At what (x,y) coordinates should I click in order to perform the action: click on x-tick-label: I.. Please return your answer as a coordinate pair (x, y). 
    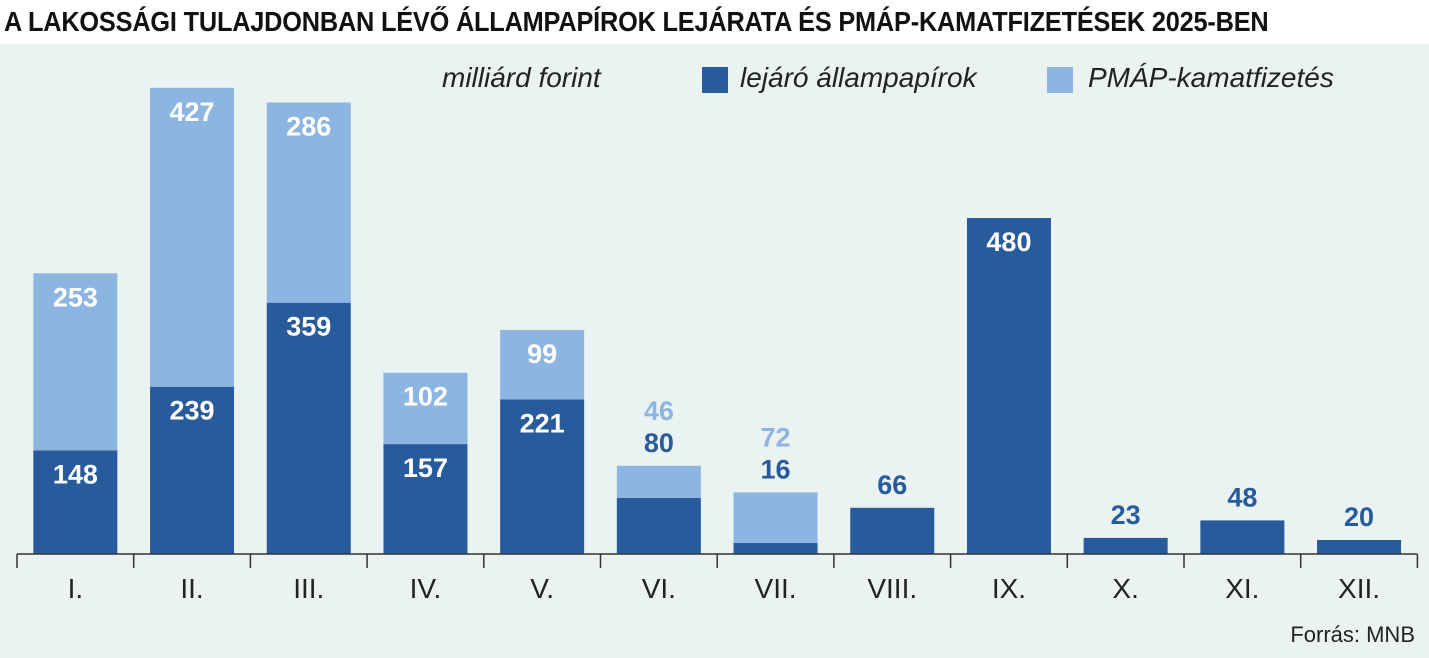
    Looking at the image, I should click on (76, 588).